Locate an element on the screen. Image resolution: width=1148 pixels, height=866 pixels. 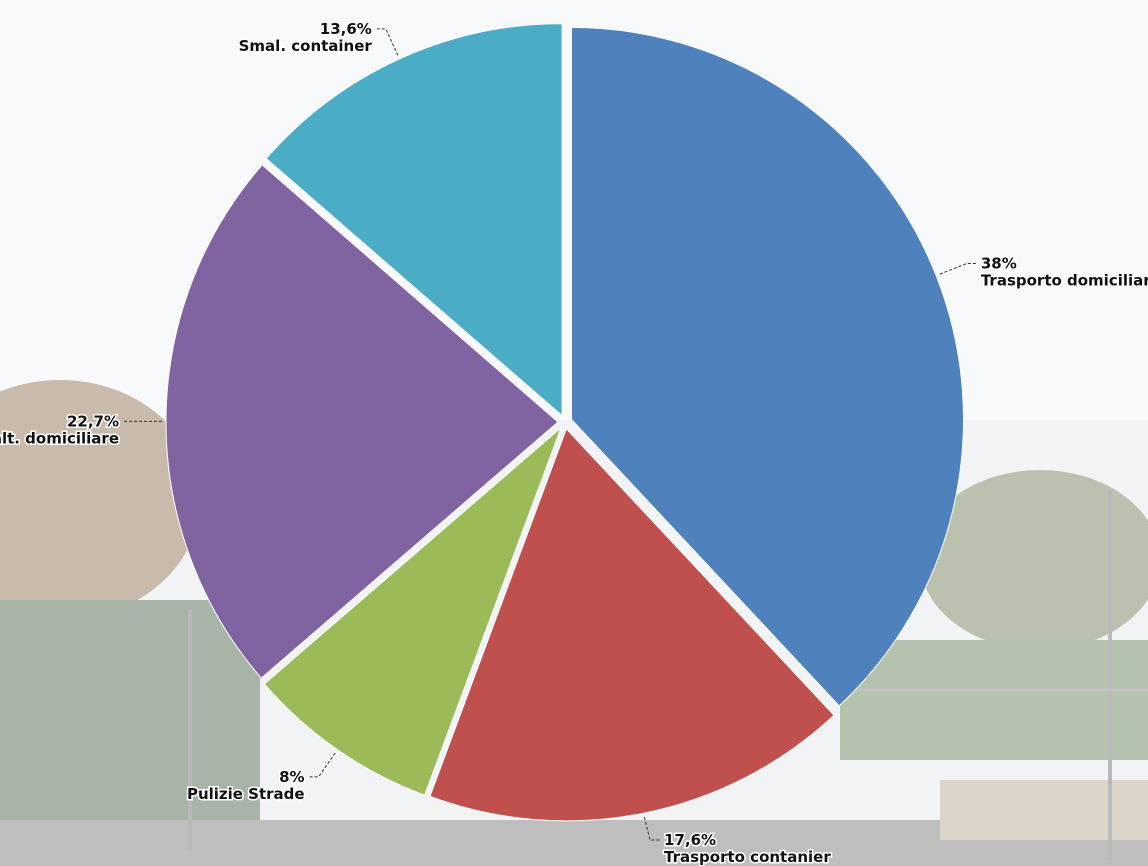
category-label: Trasporto contanier is located at coordinates (747, 857).